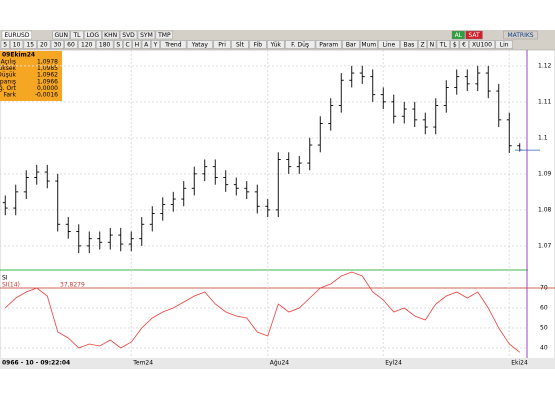 The height and width of the screenshot is (404, 555). I want to click on toolbar-label: Bar, so click(351, 44).